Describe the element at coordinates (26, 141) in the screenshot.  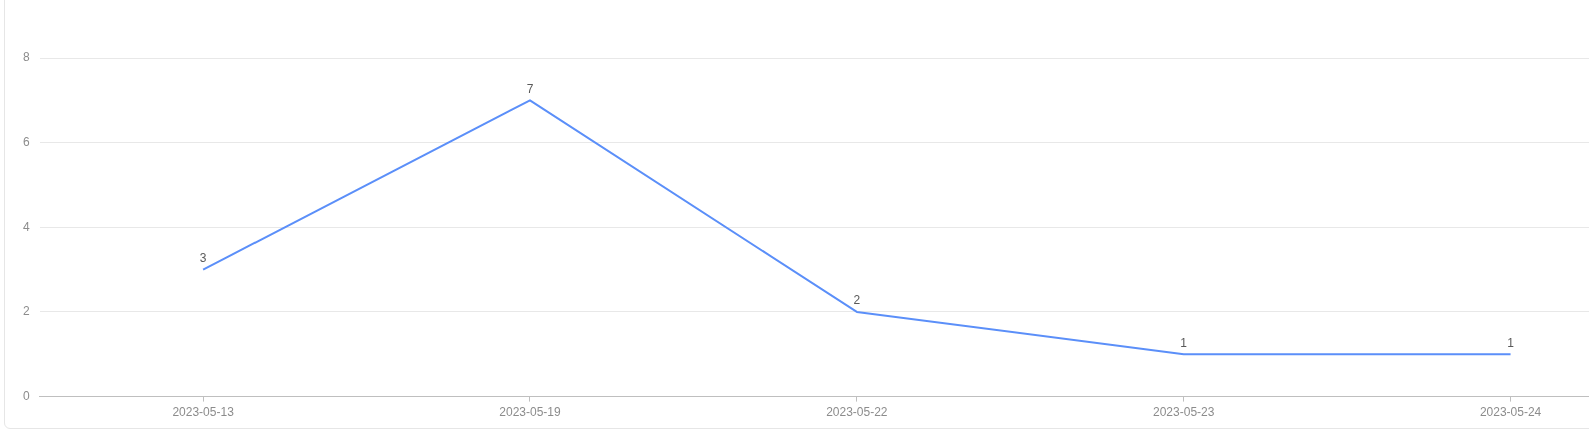
I see `y-tick-label: 6` at that location.